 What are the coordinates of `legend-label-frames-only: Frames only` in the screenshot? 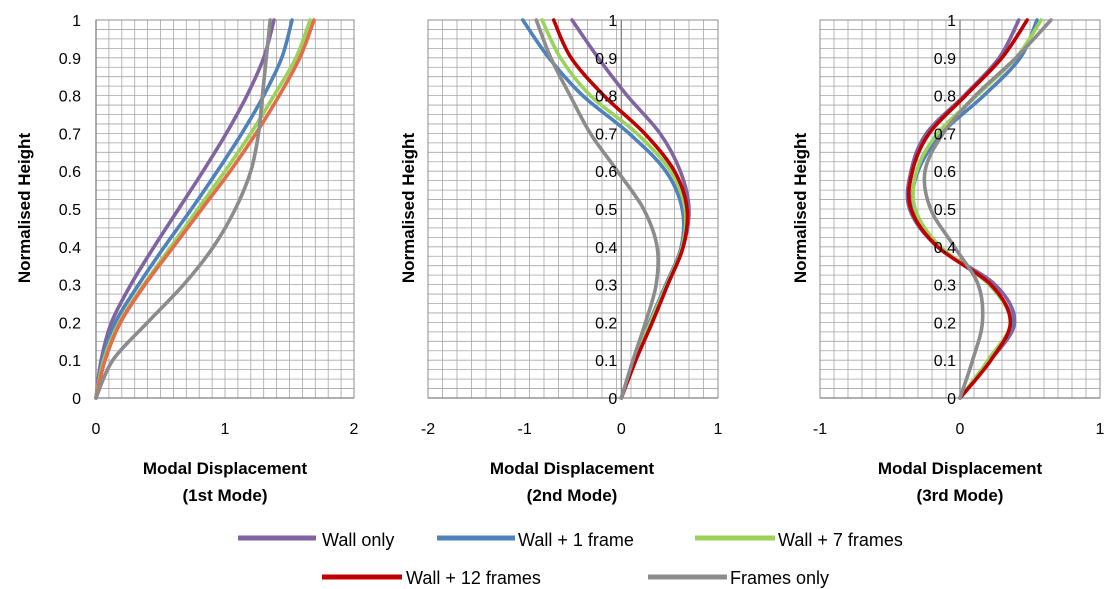 It's located at (779, 578).